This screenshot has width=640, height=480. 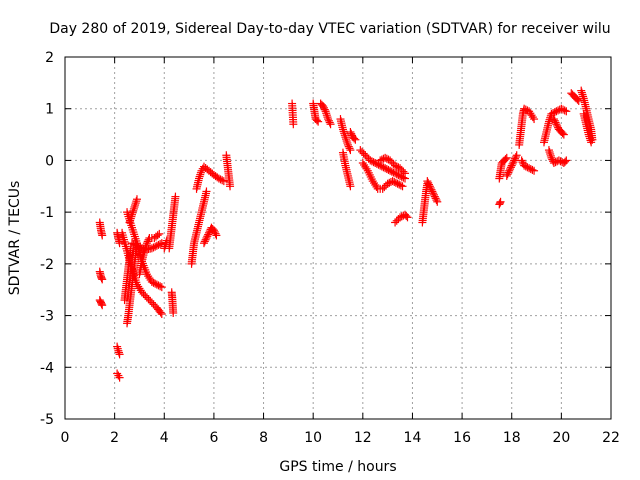 I want to click on x-tick-label: 22, so click(x=611, y=438).